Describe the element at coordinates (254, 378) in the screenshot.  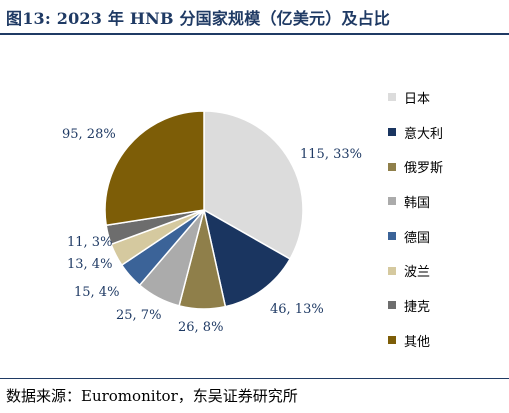
I see `source-rule` at that location.